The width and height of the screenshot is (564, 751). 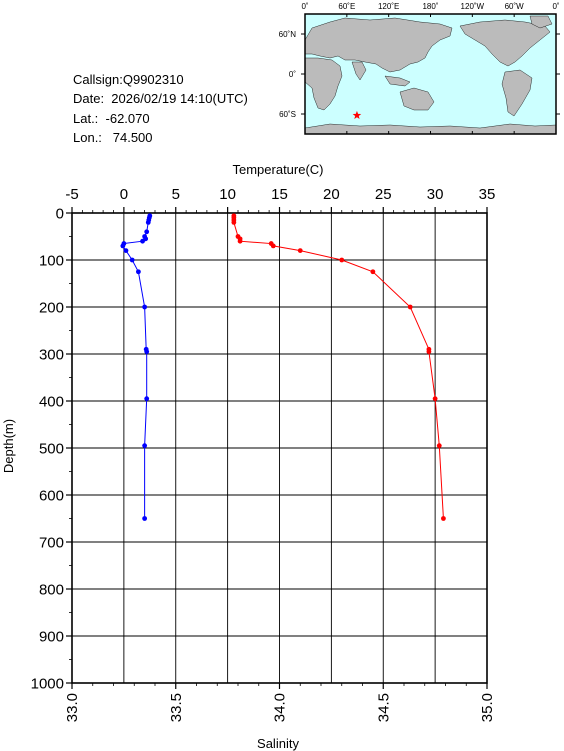 I want to click on depth-tick-label: 200, so click(x=51, y=308).